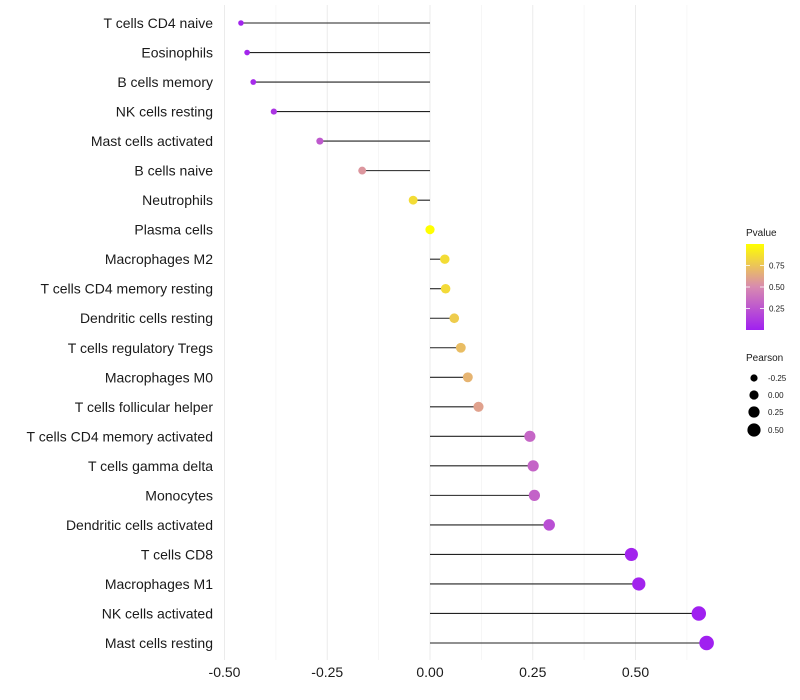 The image size is (800, 700). I want to click on x-axis-labels: -0.50 -0.25 0.00 0.25 0.50, so click(429, 672).